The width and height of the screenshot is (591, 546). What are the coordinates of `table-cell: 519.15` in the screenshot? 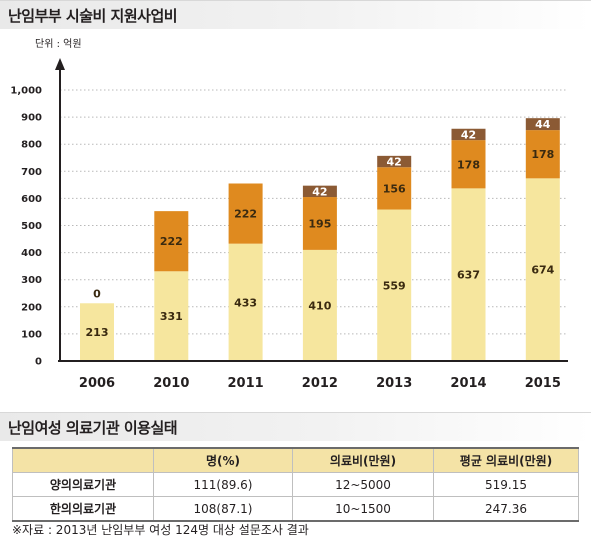 It's located at (506, 484).